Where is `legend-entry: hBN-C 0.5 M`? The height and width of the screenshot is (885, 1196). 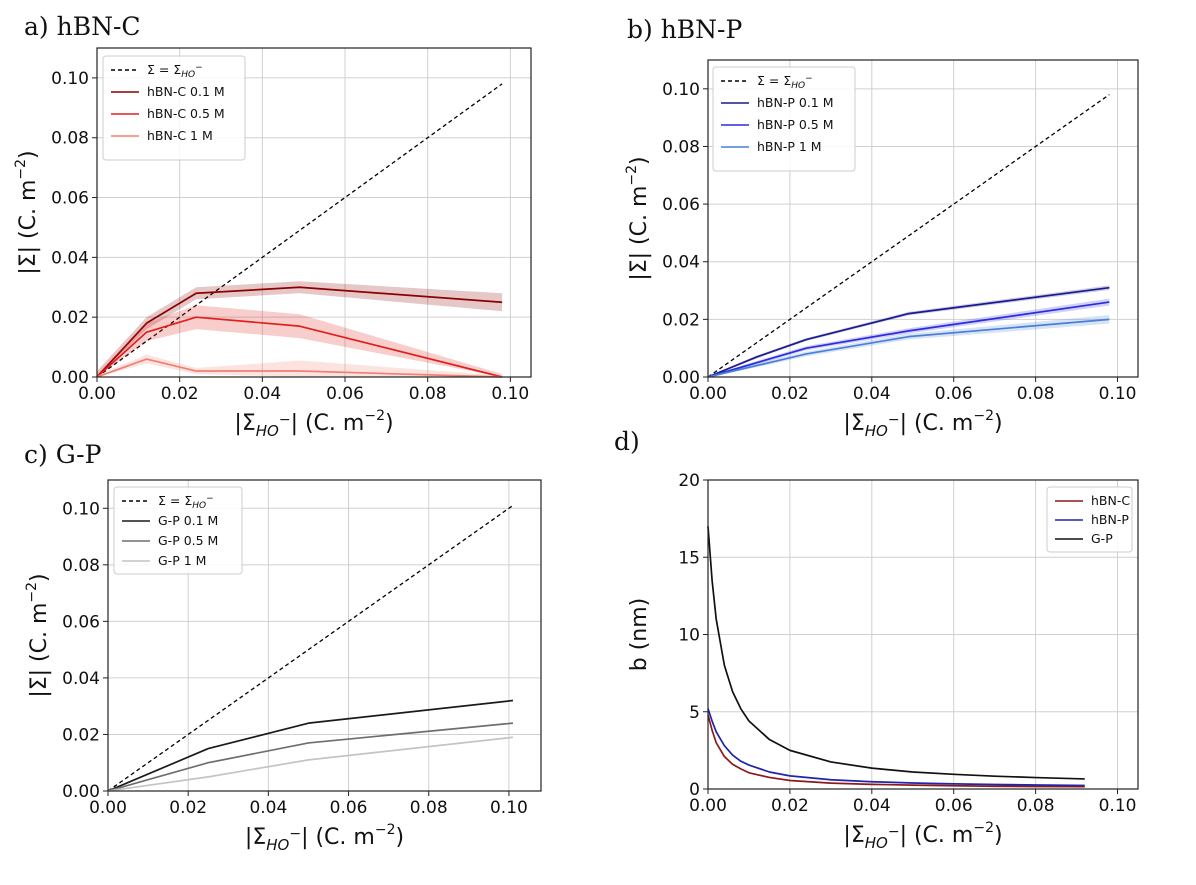
legend-entry: hBN-C 0.5 M is located at coordinates (186, 113).